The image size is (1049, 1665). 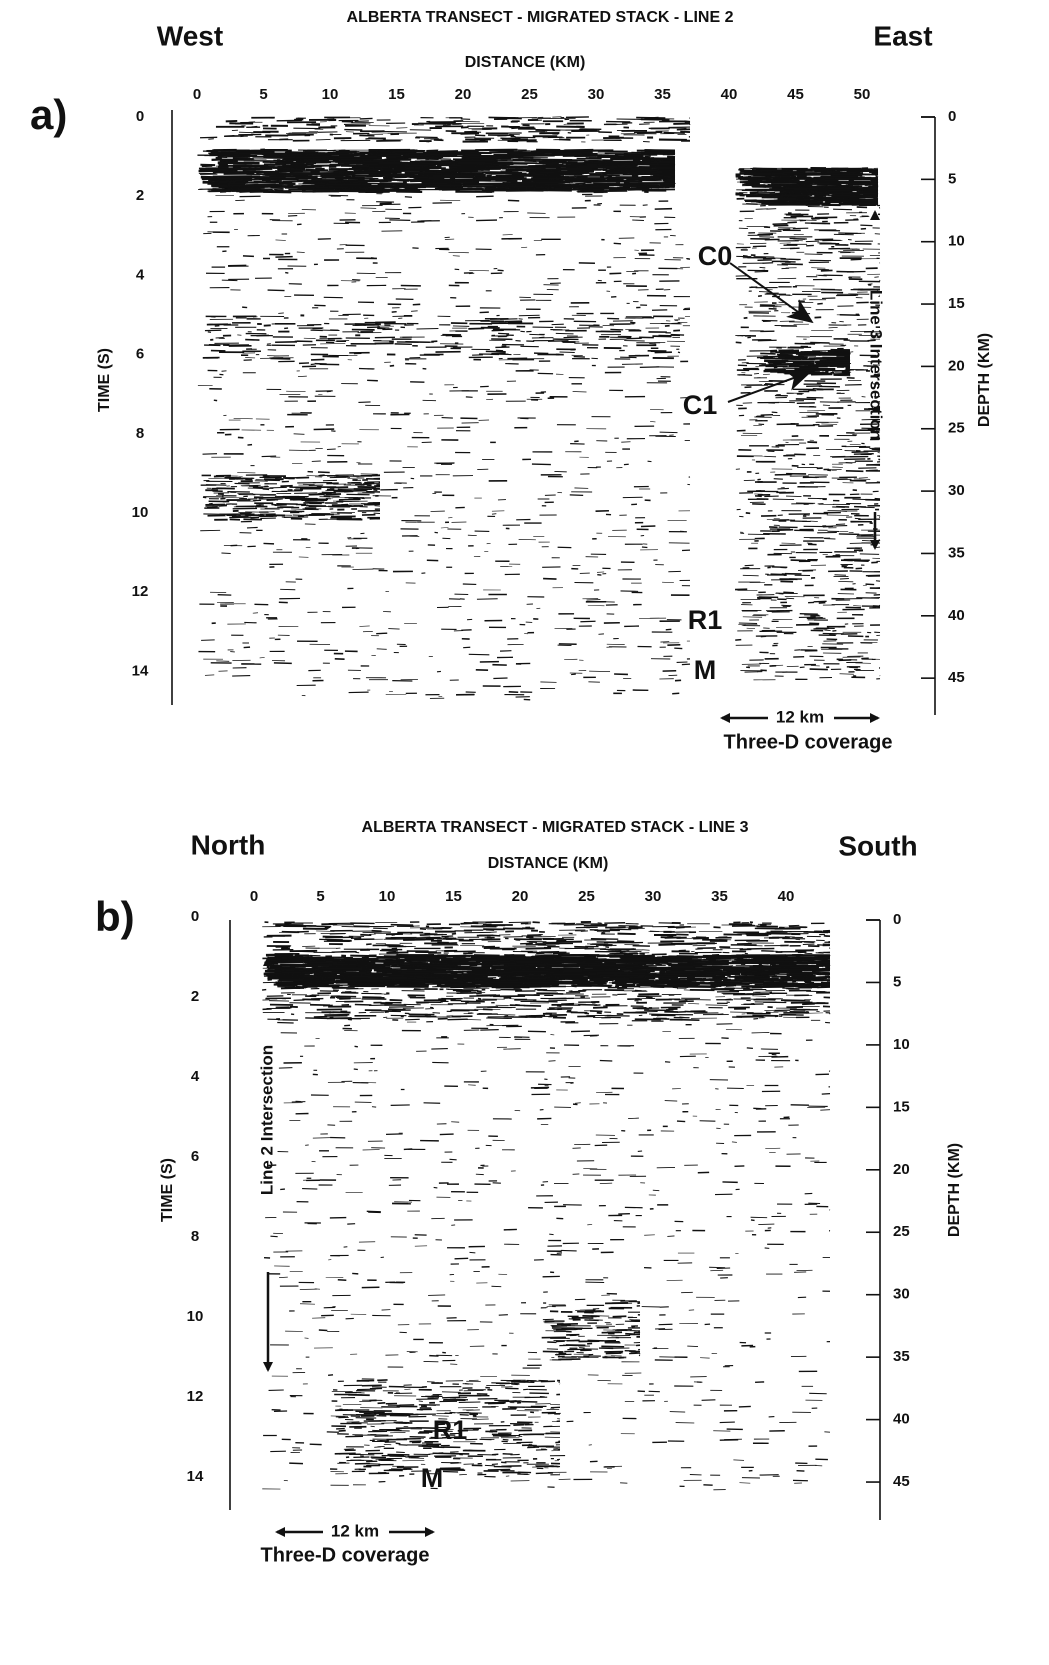 I want to click on annotation: C1, so click(x=700, y=405).